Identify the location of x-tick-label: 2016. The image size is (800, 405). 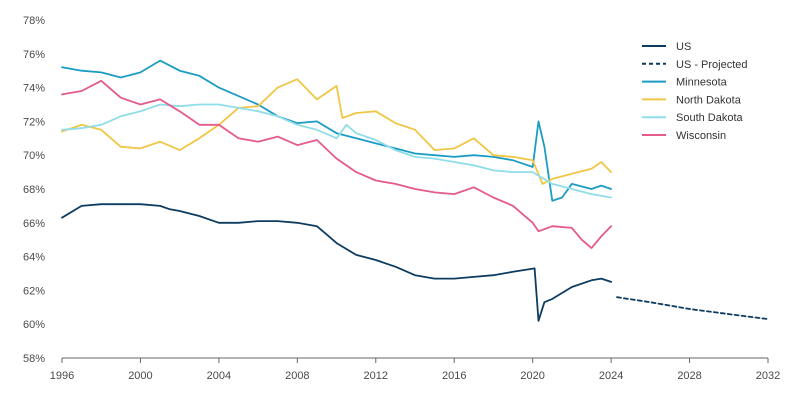
(454, 376).